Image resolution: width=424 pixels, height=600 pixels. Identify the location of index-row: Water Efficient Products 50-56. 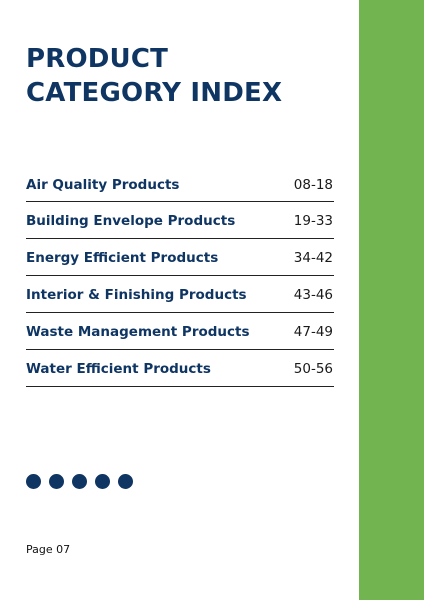
(180, 368).